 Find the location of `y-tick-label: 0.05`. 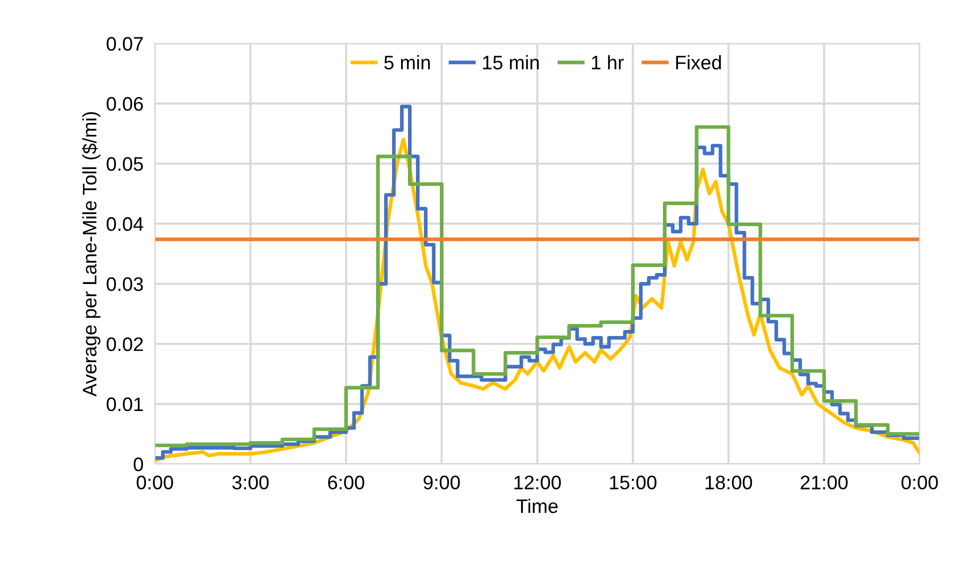

y-tick-label: 0.05 is located at coordinates (124, 164).